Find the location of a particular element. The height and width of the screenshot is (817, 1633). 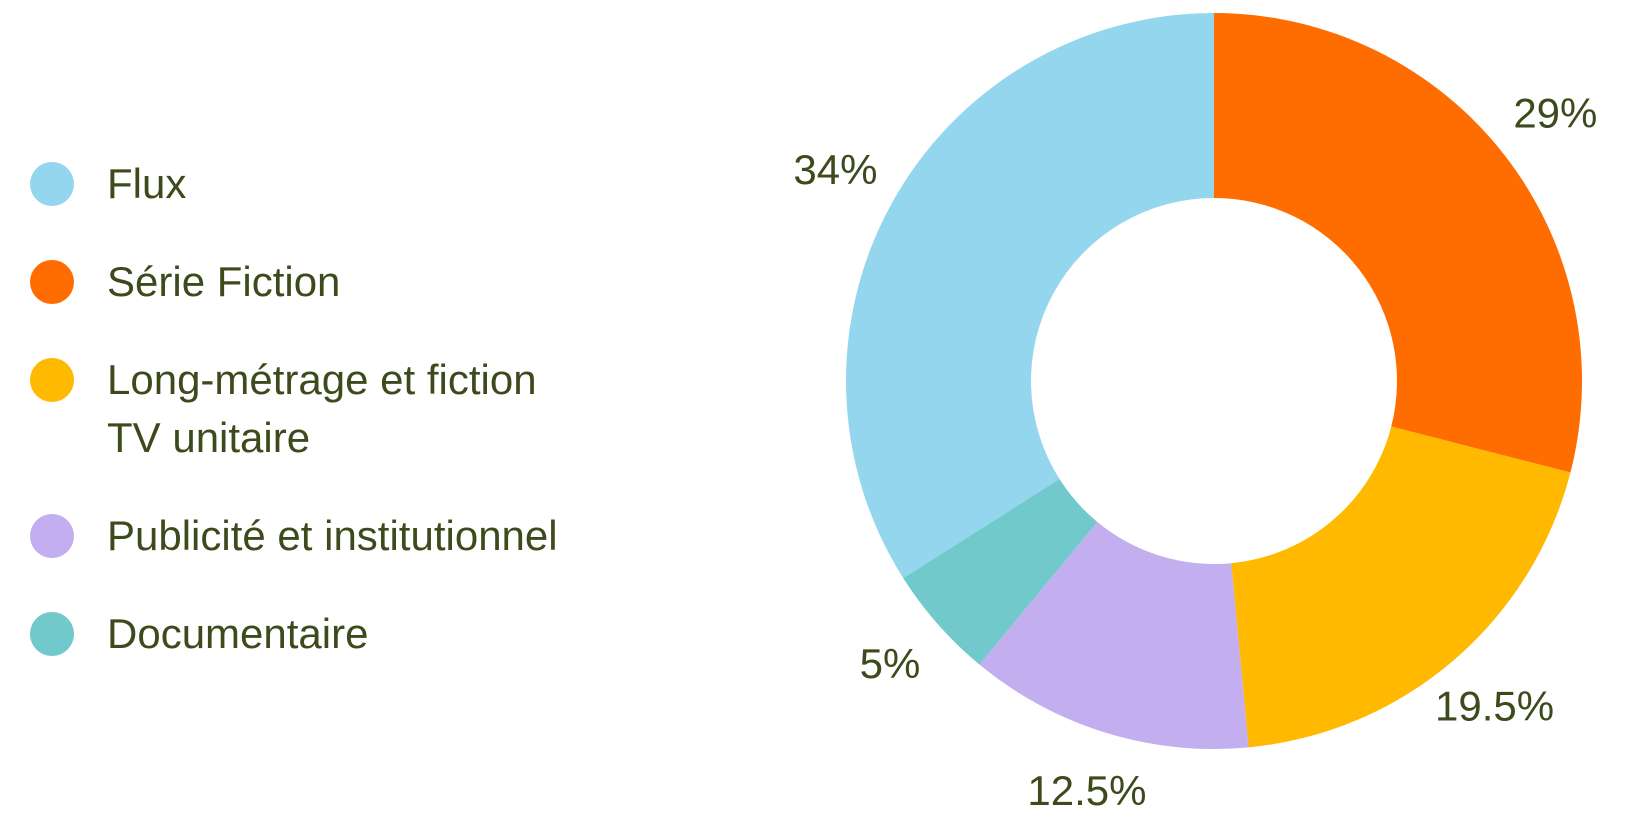

legend-label: Documentaire is located at coordinates (238, 633).